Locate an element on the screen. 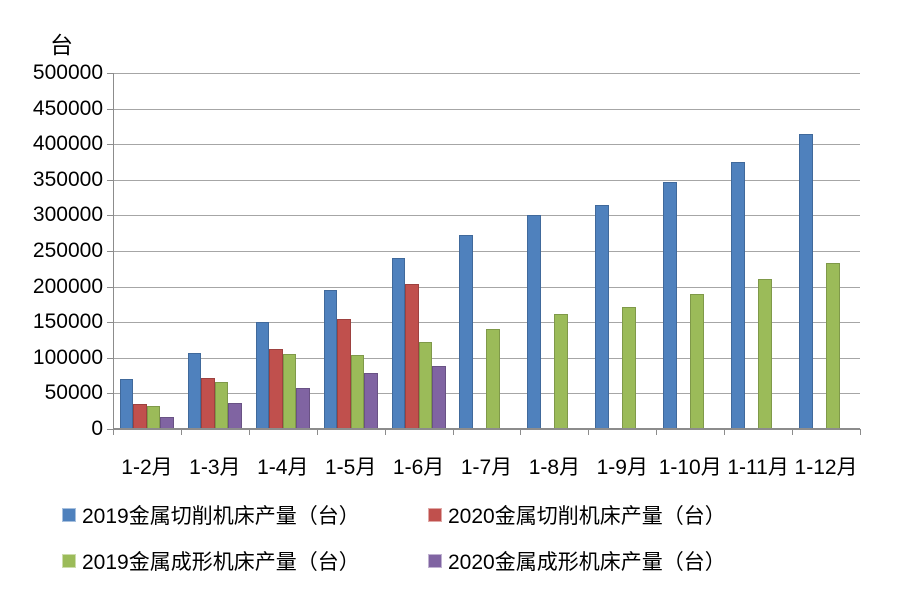 This screenshot has height=596, width=900. x-axis-label: 1-8月 is located at coordinates (554, 467).